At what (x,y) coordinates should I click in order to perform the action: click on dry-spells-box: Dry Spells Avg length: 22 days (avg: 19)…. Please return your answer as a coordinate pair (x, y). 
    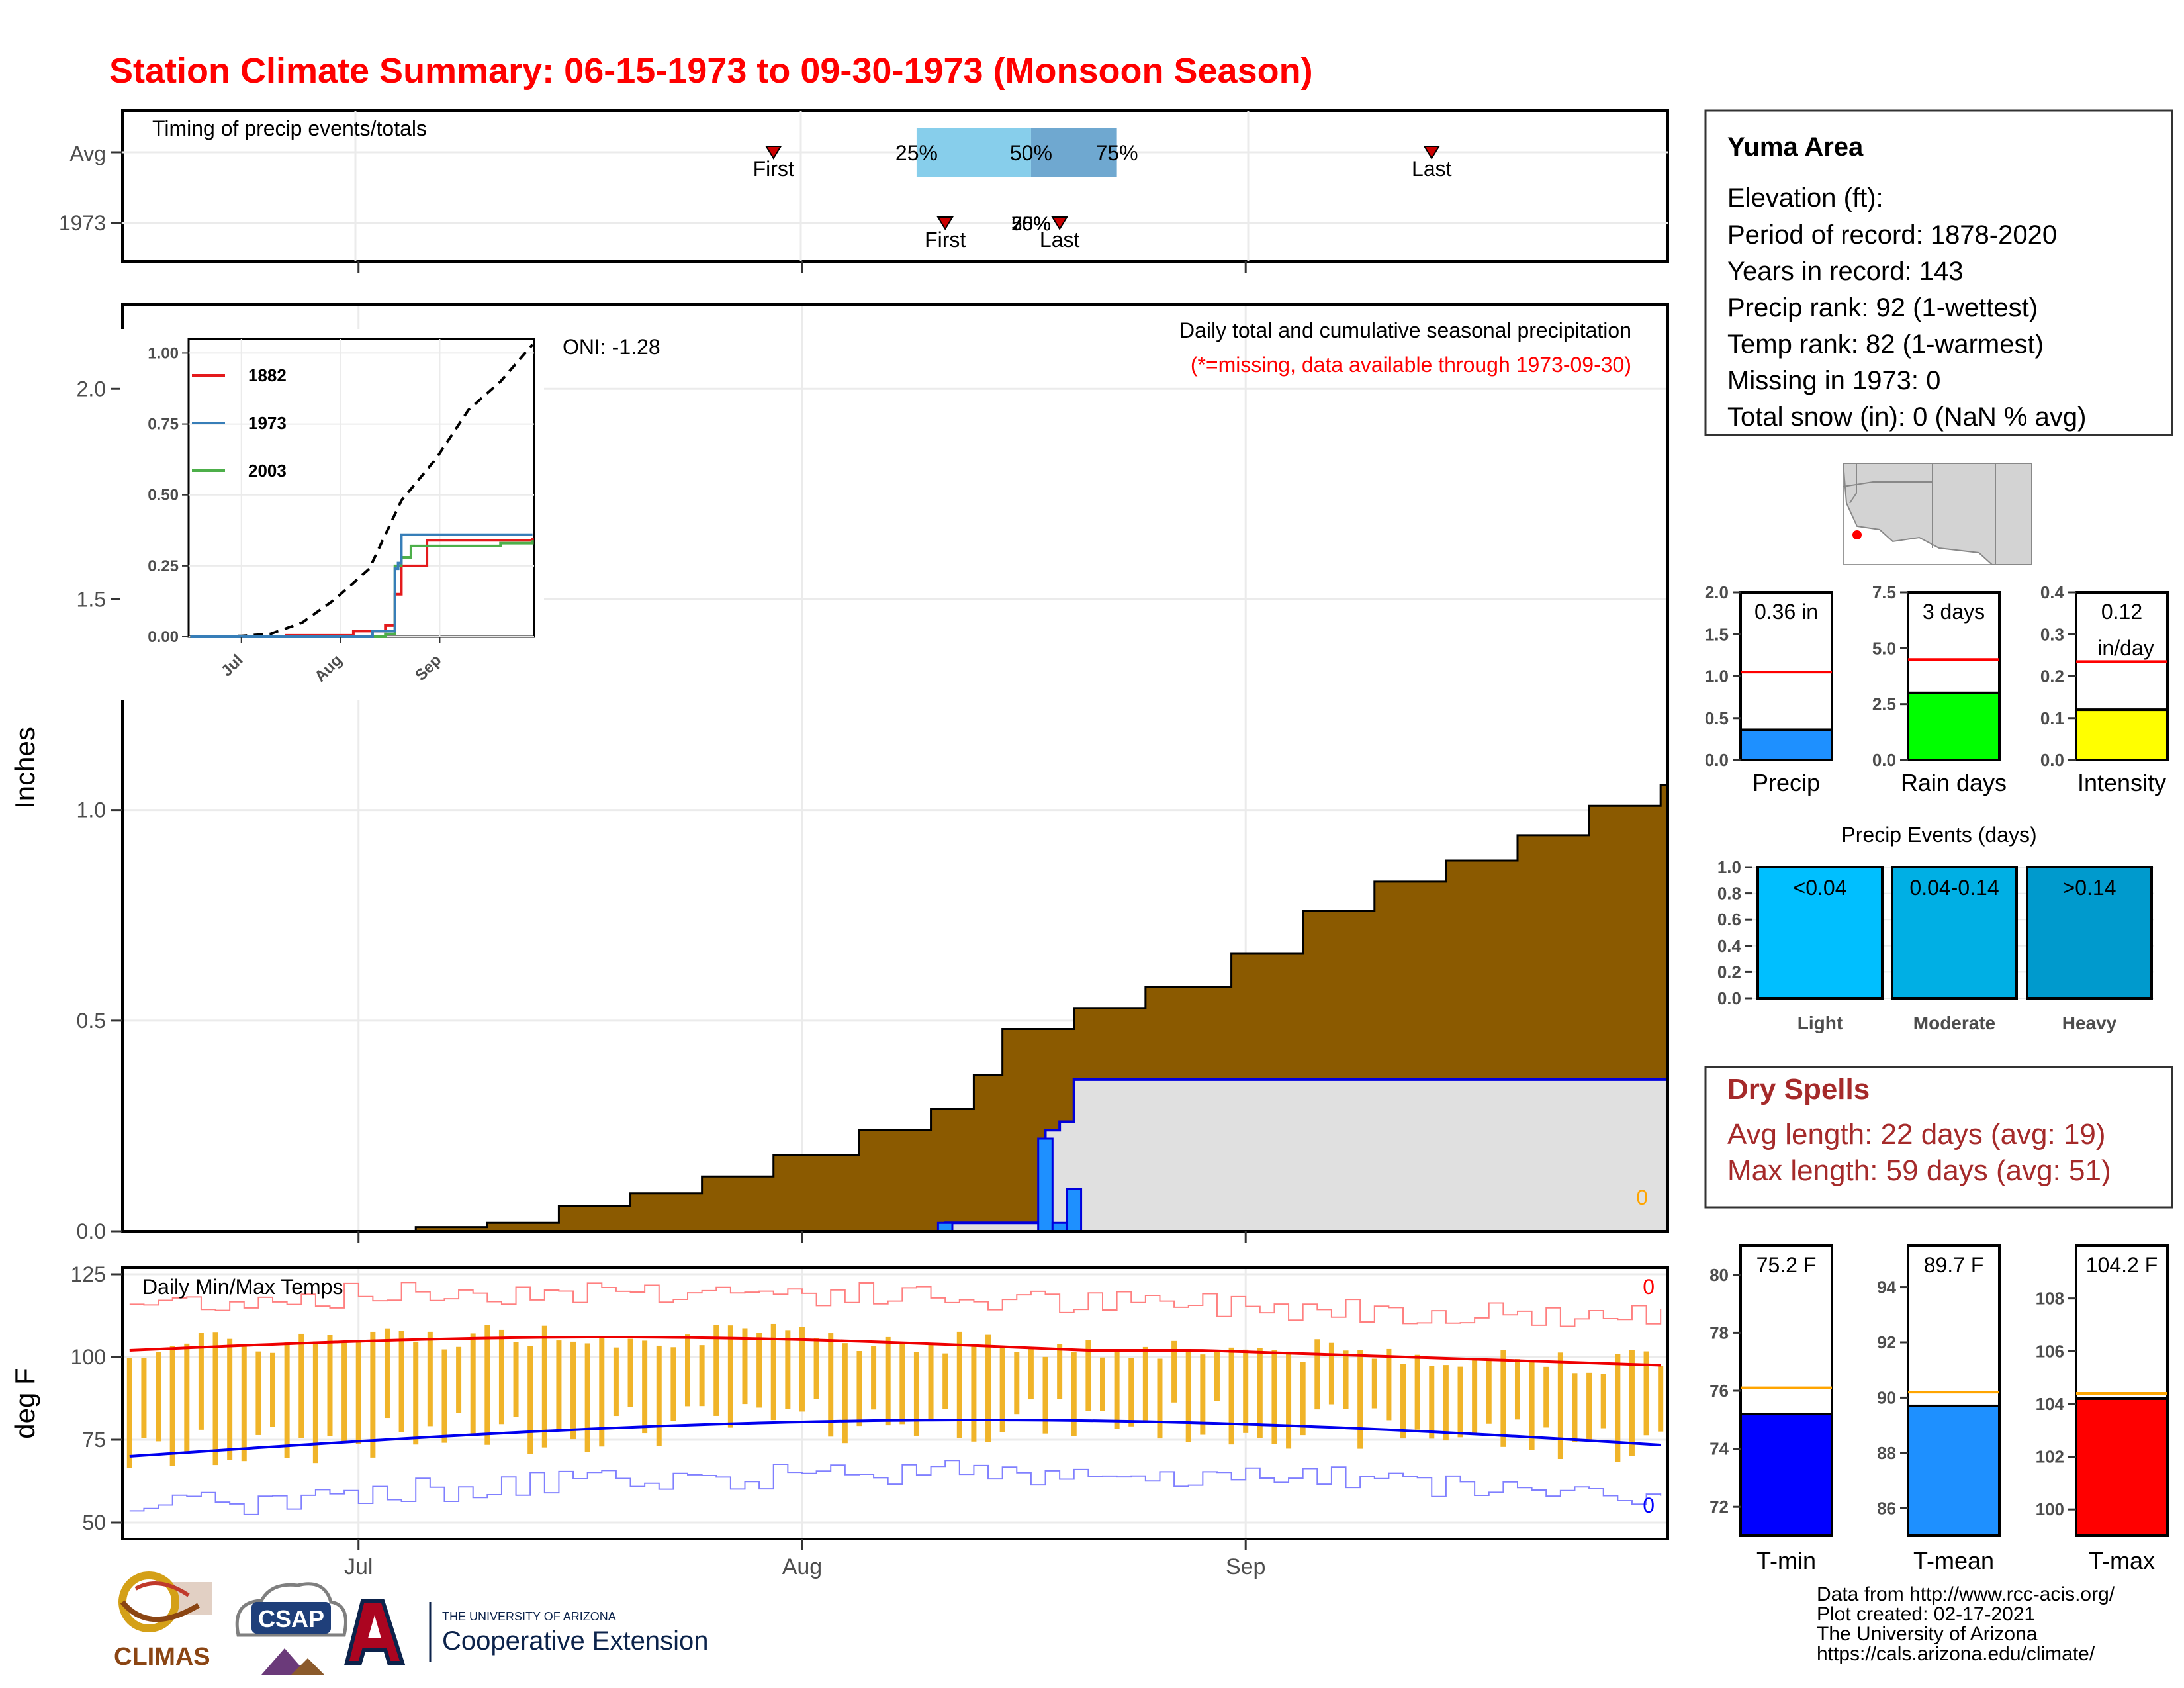
    Looking at the image, I should click on (1939, 1137).